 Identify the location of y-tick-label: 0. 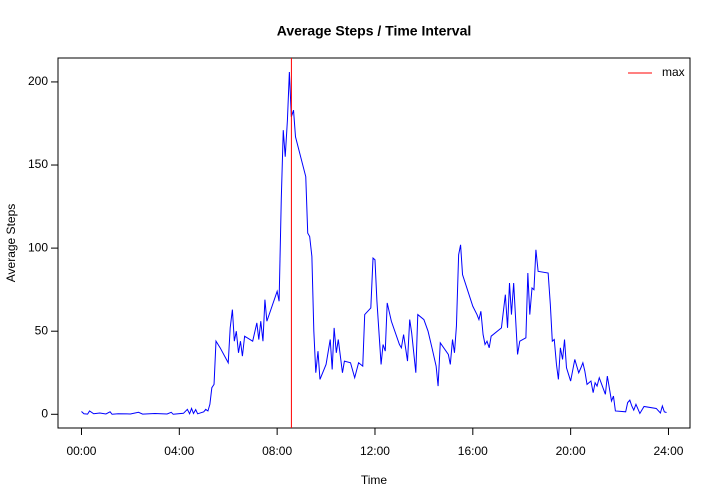
(44, 413).